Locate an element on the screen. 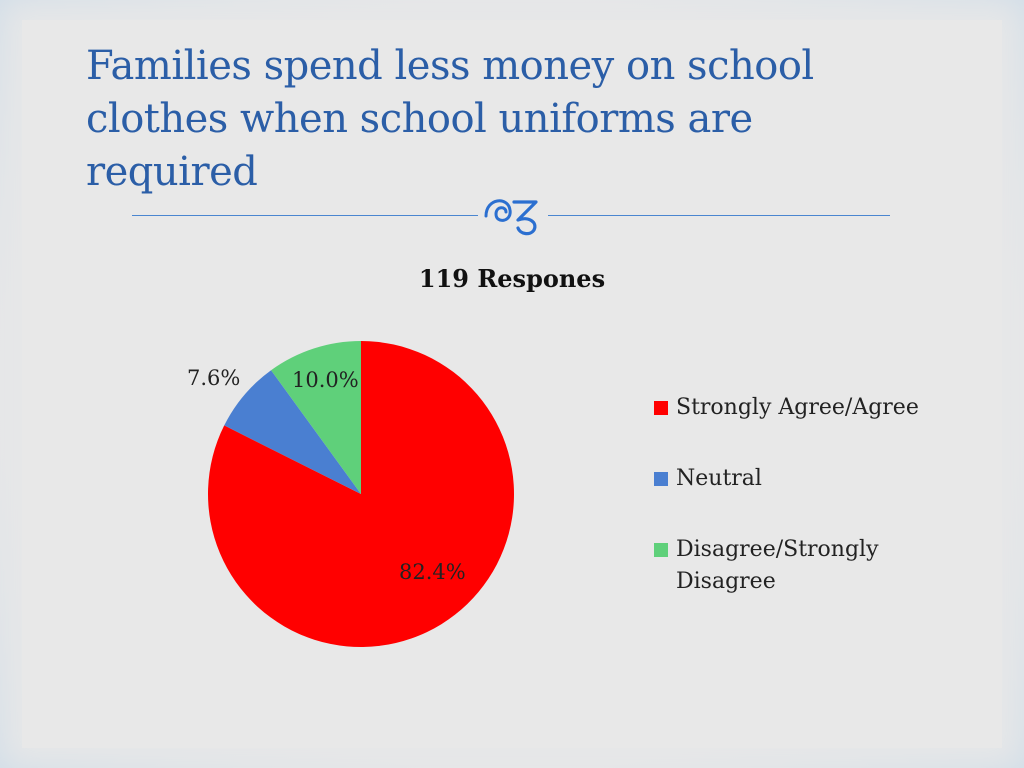  legend-label: Disagree/Strongly Disagree is located at coordinates (777, 565).